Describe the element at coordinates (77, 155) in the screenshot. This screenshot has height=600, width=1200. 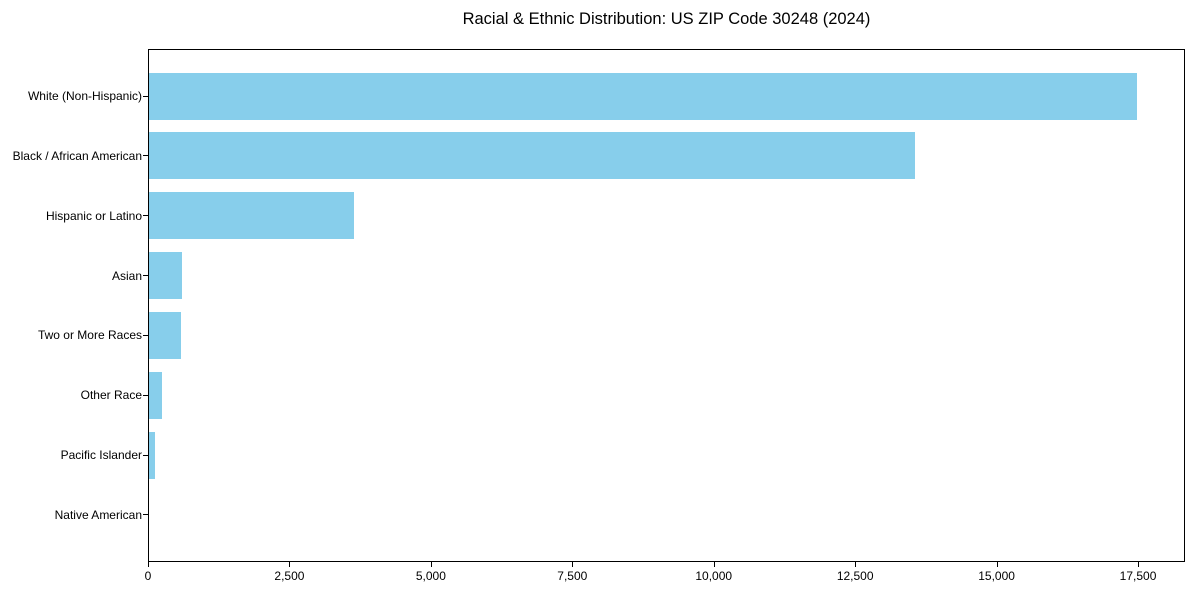
I see `y-tick-label: Black / African American` at that location.